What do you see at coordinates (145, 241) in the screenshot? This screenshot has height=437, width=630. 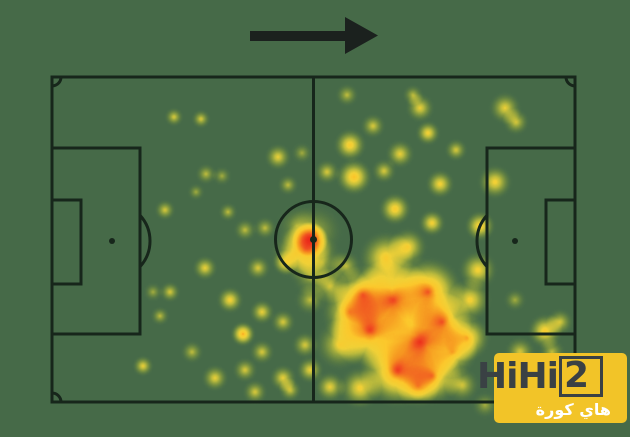 I see `penalty-arc-left` at bounding box center [145, 241].